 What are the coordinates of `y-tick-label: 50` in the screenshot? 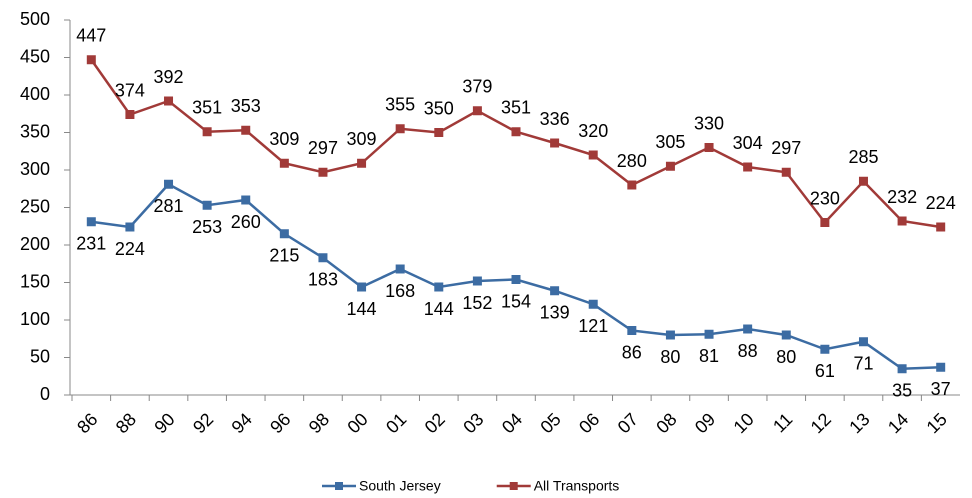 It's located at (40, 356).